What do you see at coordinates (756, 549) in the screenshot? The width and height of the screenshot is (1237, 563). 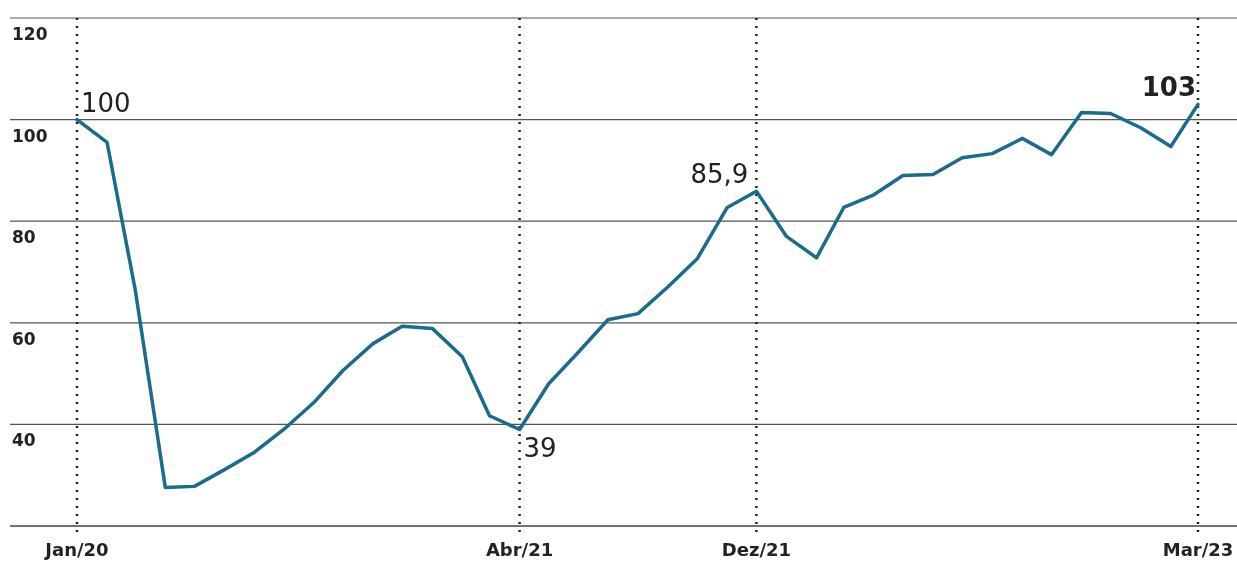 I see `x-tick-label: Dez/21` at bounding box center [756, 549].